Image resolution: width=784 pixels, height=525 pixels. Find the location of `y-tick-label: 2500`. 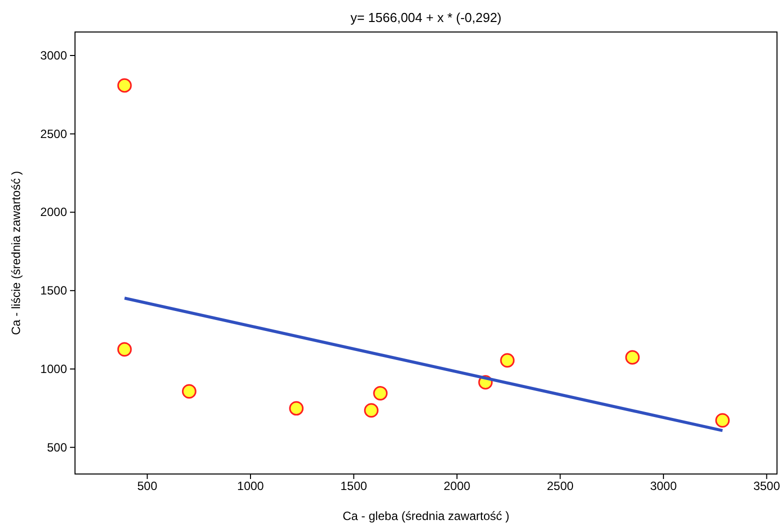

y-tick-label: 2500 is located at coordinates (54, 133).